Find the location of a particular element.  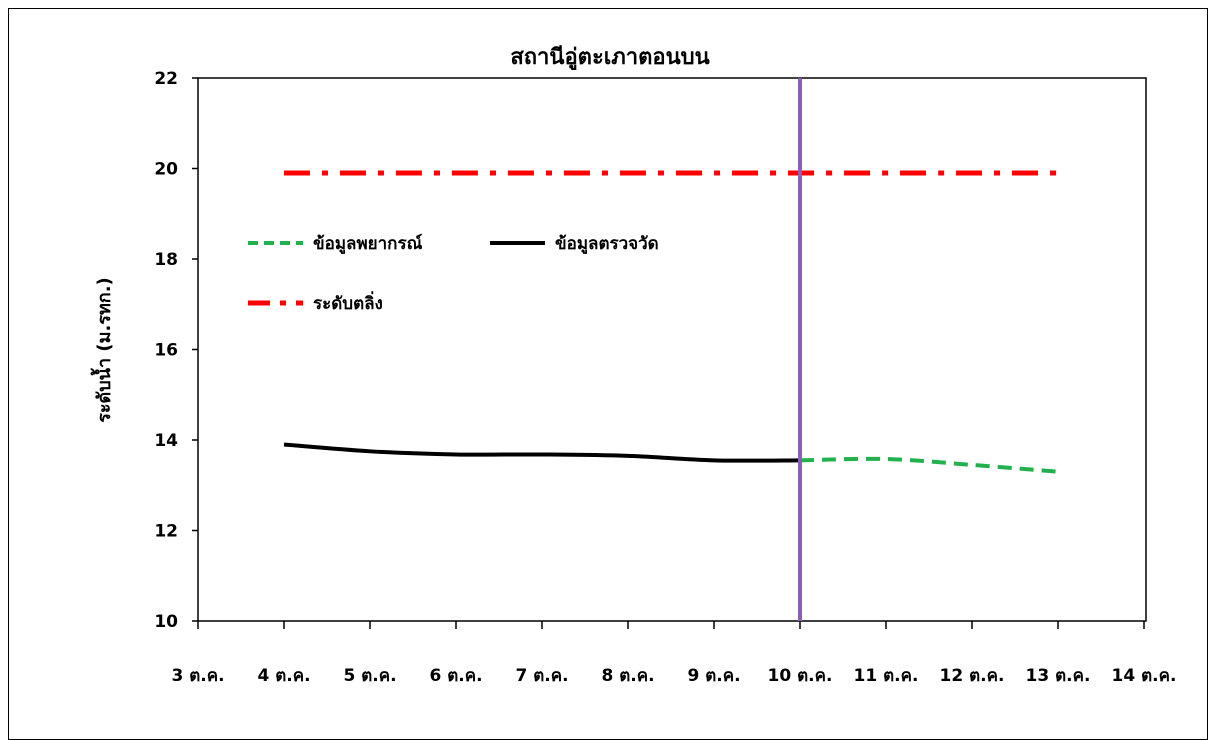

x-tick-label: 9 ต.ค. is located at coordinates (713, 676).